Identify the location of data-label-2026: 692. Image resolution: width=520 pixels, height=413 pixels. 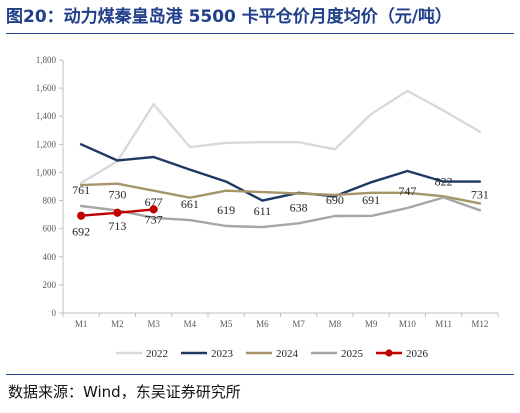
(81, 232).